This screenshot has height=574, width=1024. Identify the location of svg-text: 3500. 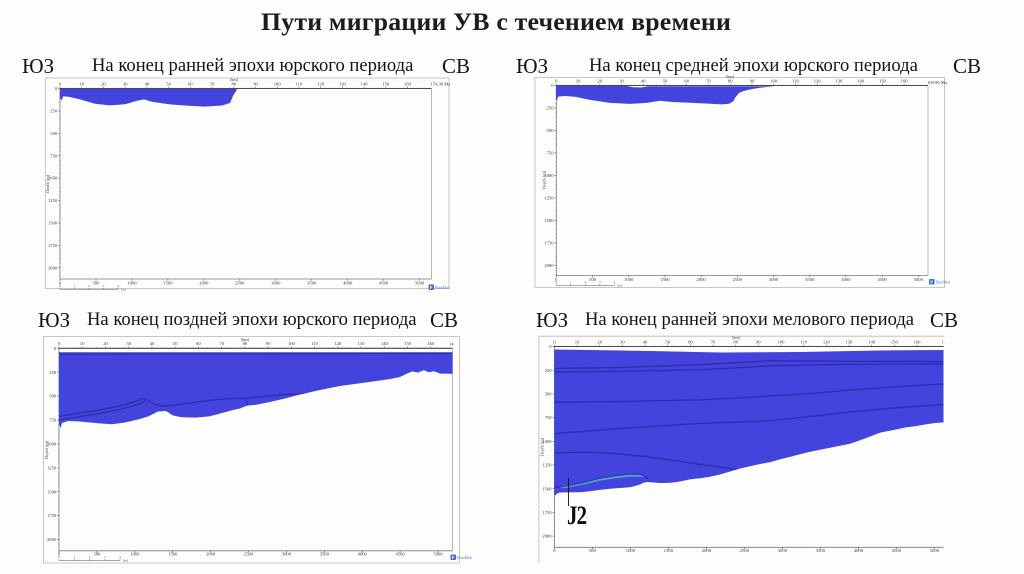
(821, 550).